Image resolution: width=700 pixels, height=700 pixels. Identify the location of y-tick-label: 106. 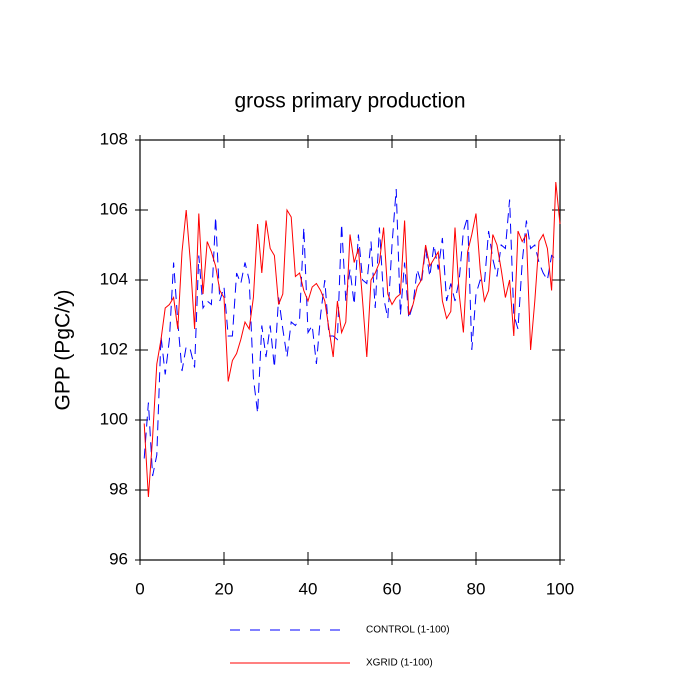
(114, 208).